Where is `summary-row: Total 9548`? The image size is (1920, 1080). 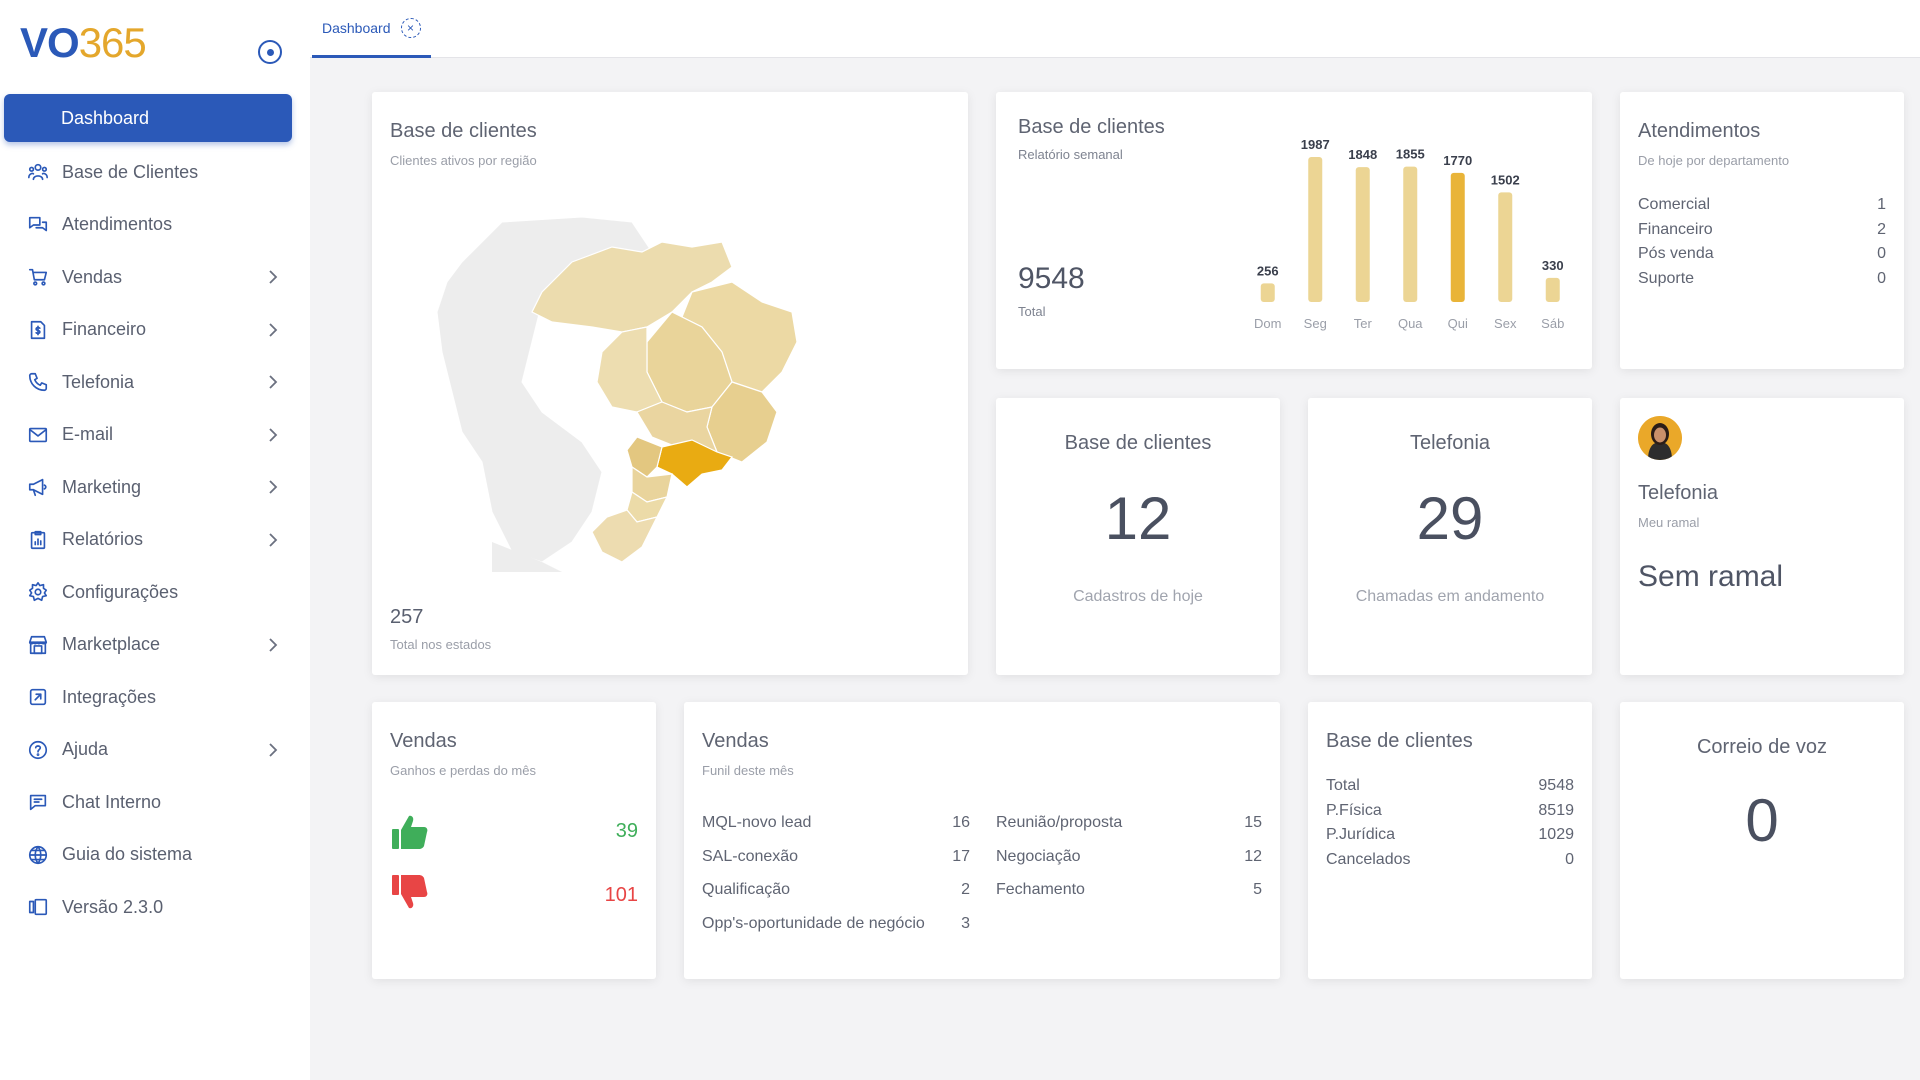
summary-row: Total 9548 is located at coordinates (1450, 789).